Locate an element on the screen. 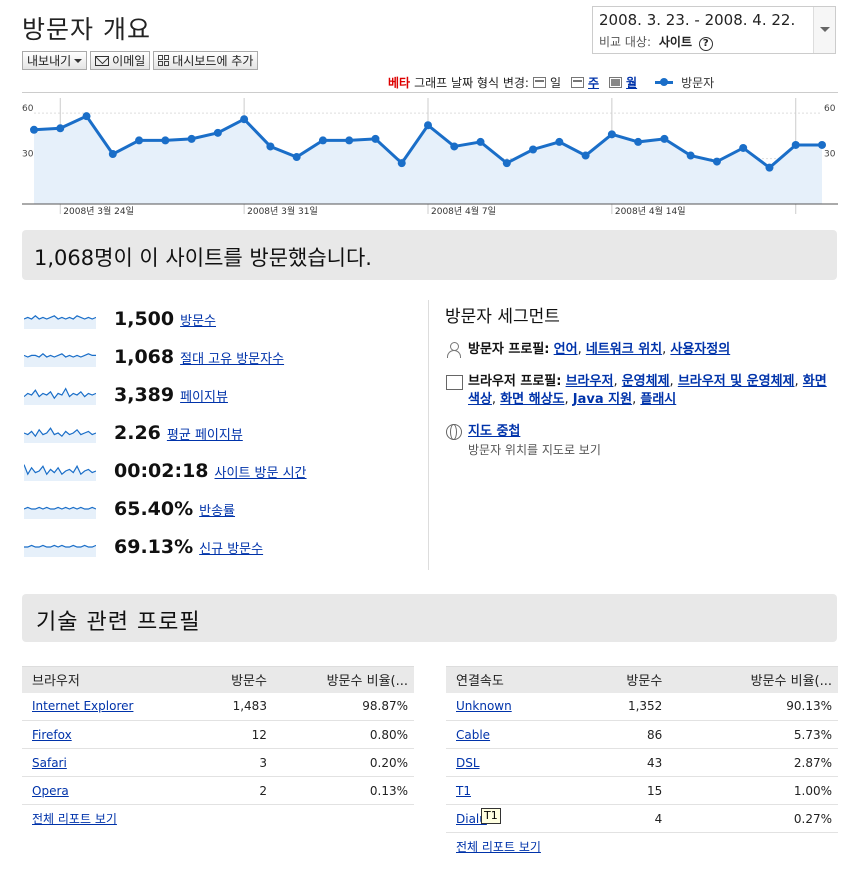  java-support-link: Java 지원 is located at coordinates (602, 399).